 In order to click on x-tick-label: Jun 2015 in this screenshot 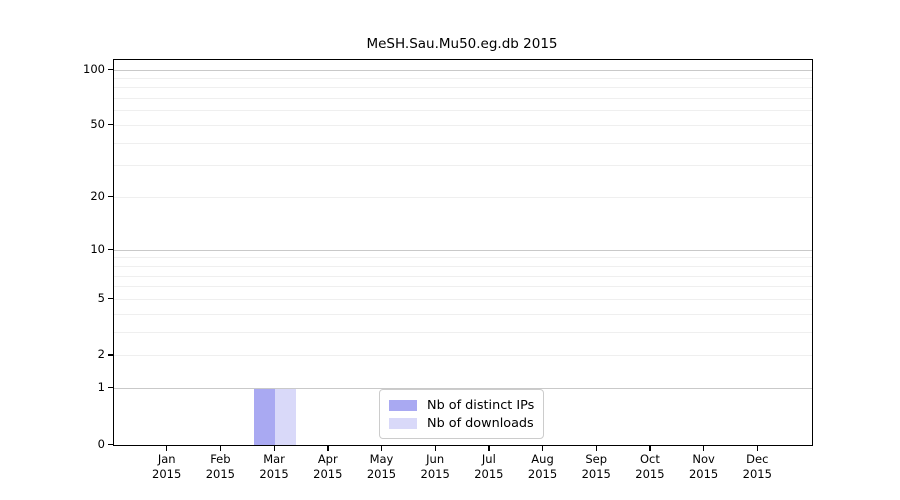, I will do `click(435, 467)`.